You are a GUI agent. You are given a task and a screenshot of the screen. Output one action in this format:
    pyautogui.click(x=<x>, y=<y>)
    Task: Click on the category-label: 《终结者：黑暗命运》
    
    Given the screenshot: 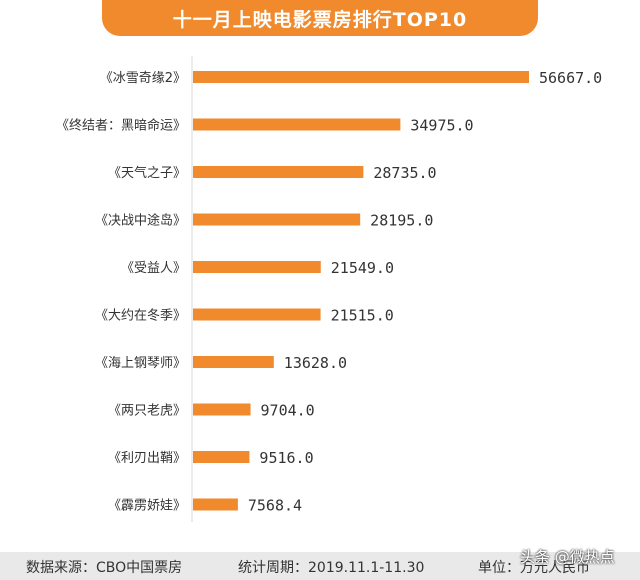 What is the action you would take?
    pyautogui.click(x=121, y=126)
    